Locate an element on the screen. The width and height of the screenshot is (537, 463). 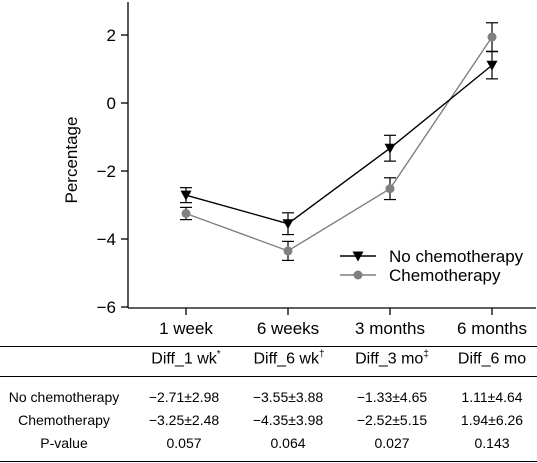
y-tick-label: −4 is located at coordinates (106, 239).